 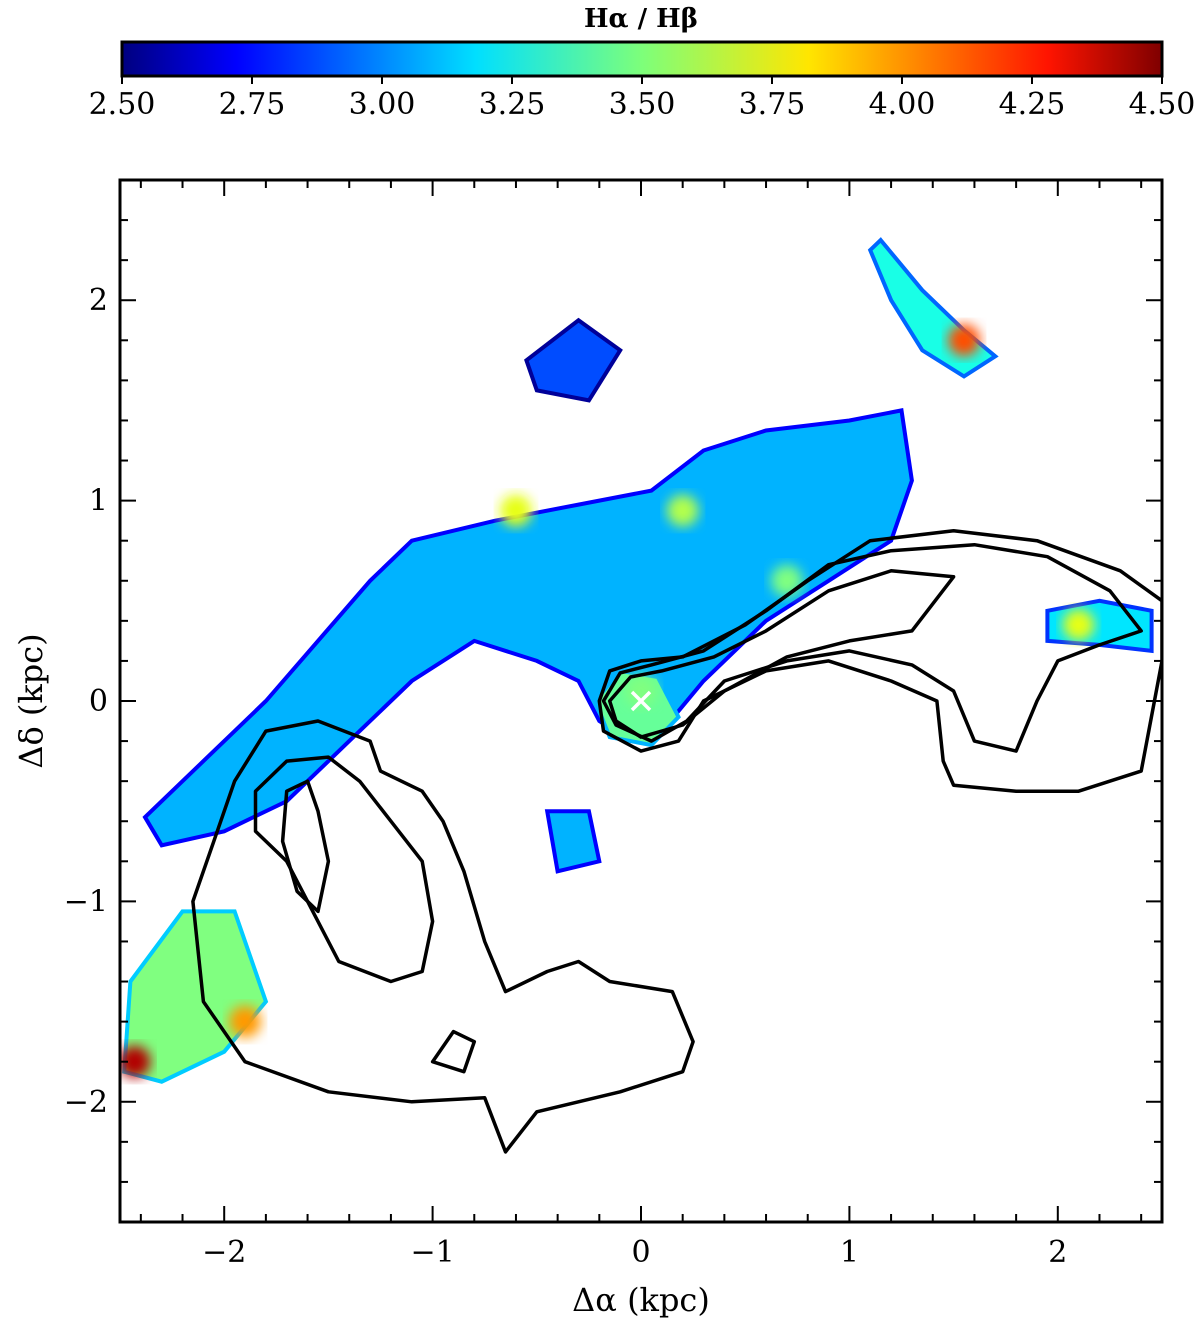 What do you see at coordinates (640, 1252) in the screenshot?
I see `x-tick-label: 0` at bounding box center [640, 1252].